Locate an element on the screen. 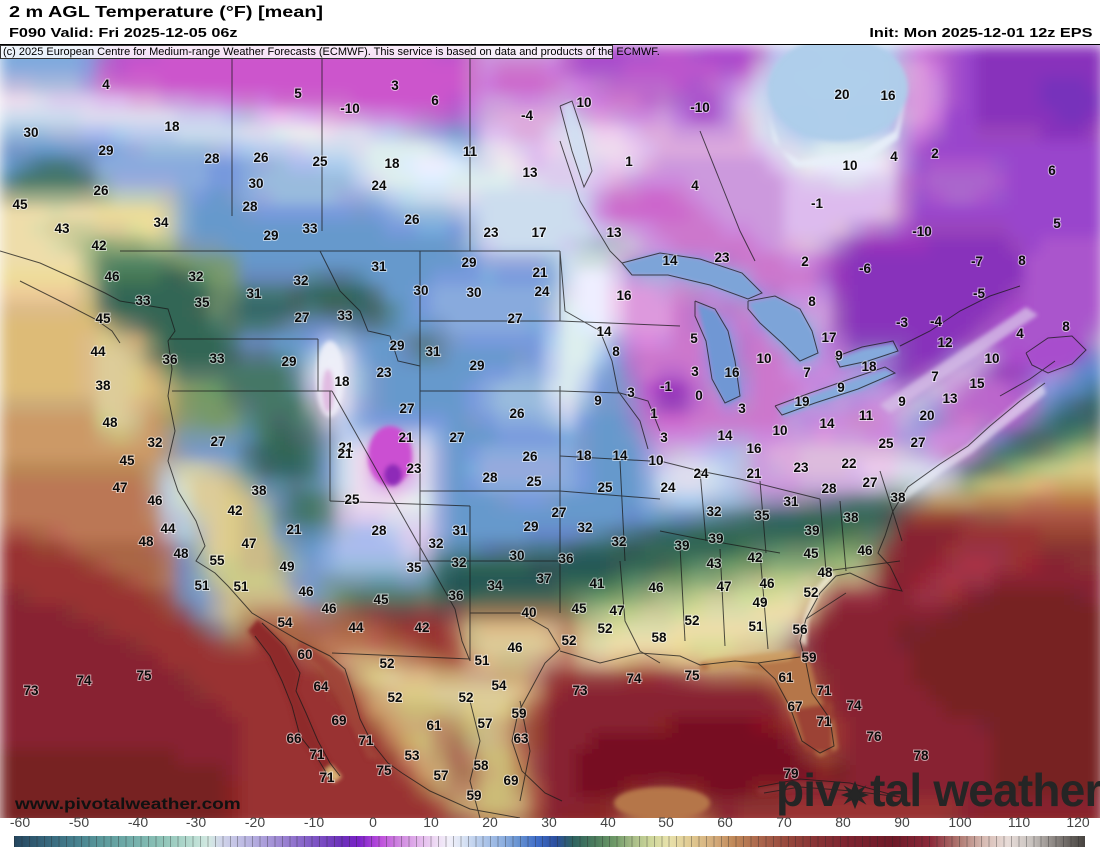 The height and width of the screenshot is (850, 1100). svg-text: 49 is located at coordinates (759, 602).